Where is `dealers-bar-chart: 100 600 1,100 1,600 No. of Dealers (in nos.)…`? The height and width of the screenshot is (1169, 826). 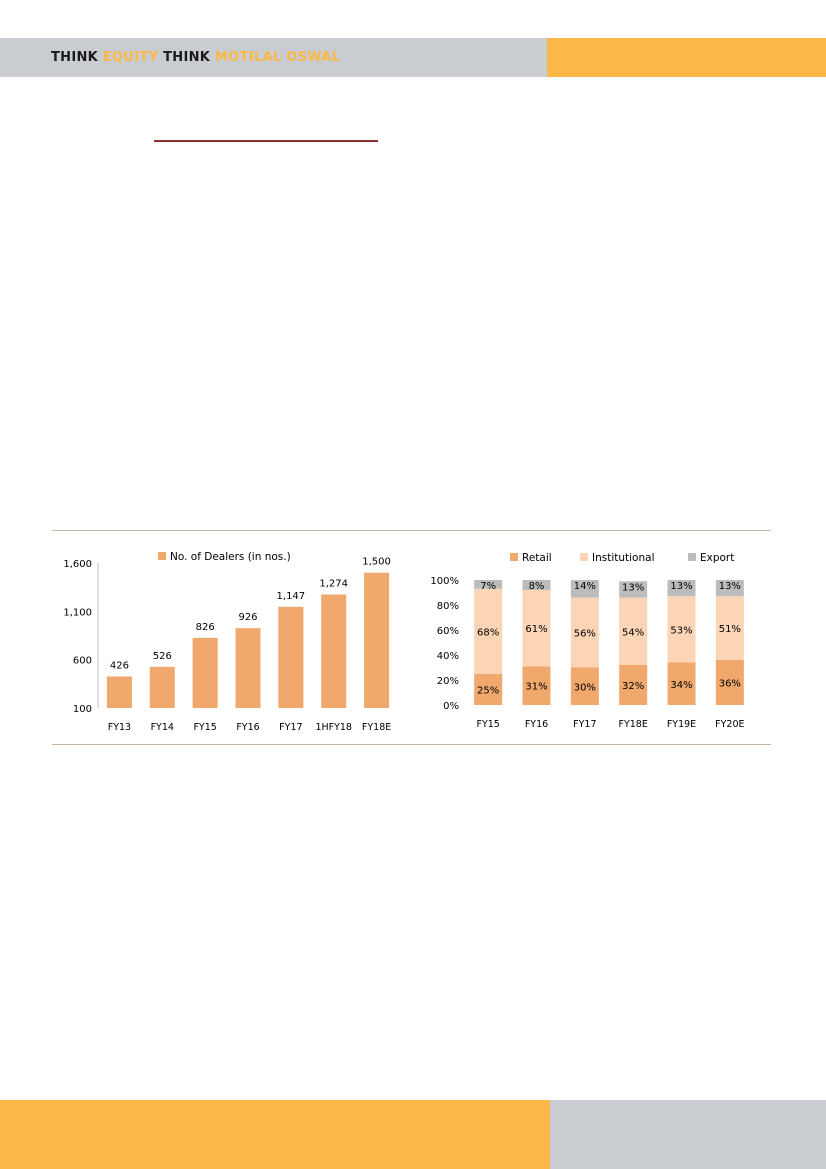
dealers-bar-chart: 100 600 1,100 1,600 No. of Dealers (in nos.)… is located at coordinates (227, 642).